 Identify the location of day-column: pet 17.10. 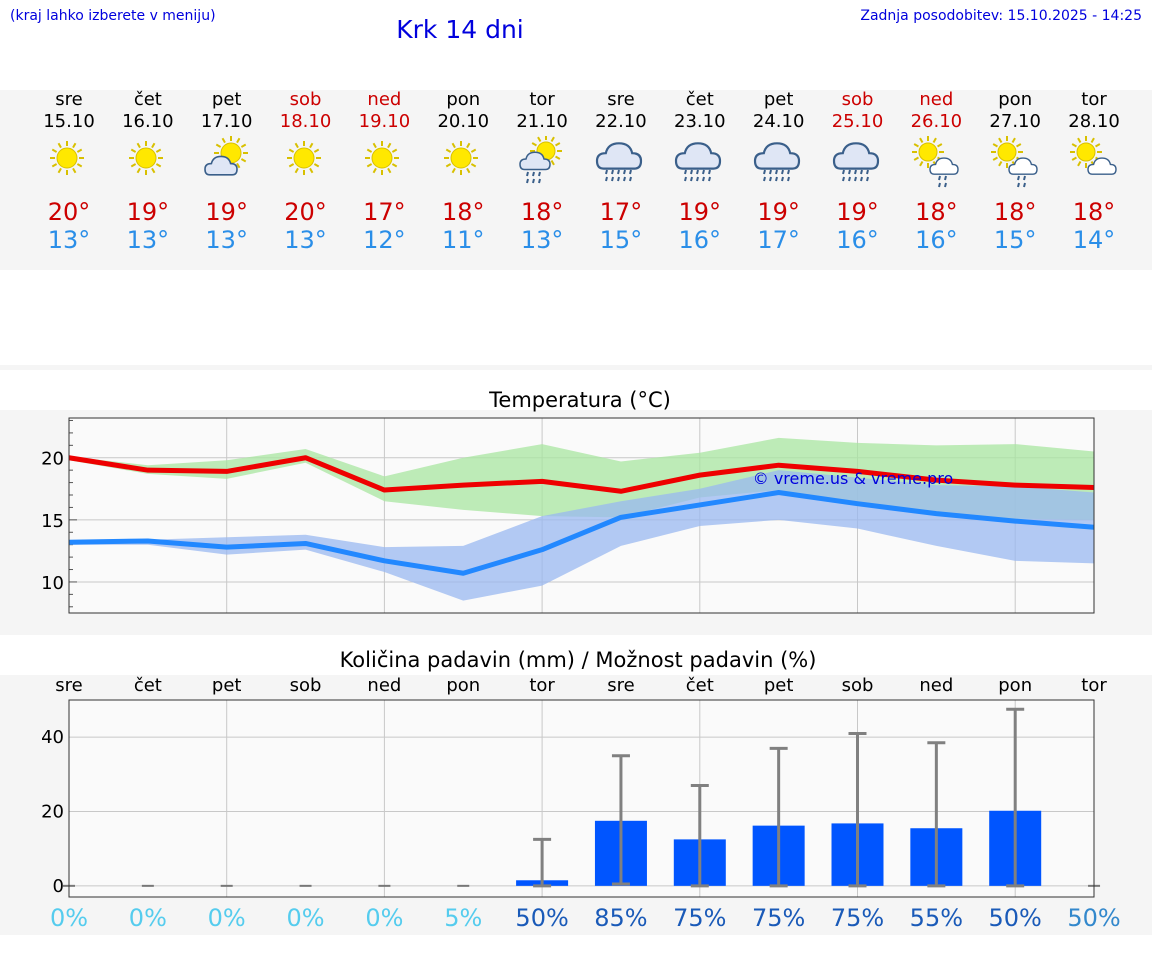
(227, 111).